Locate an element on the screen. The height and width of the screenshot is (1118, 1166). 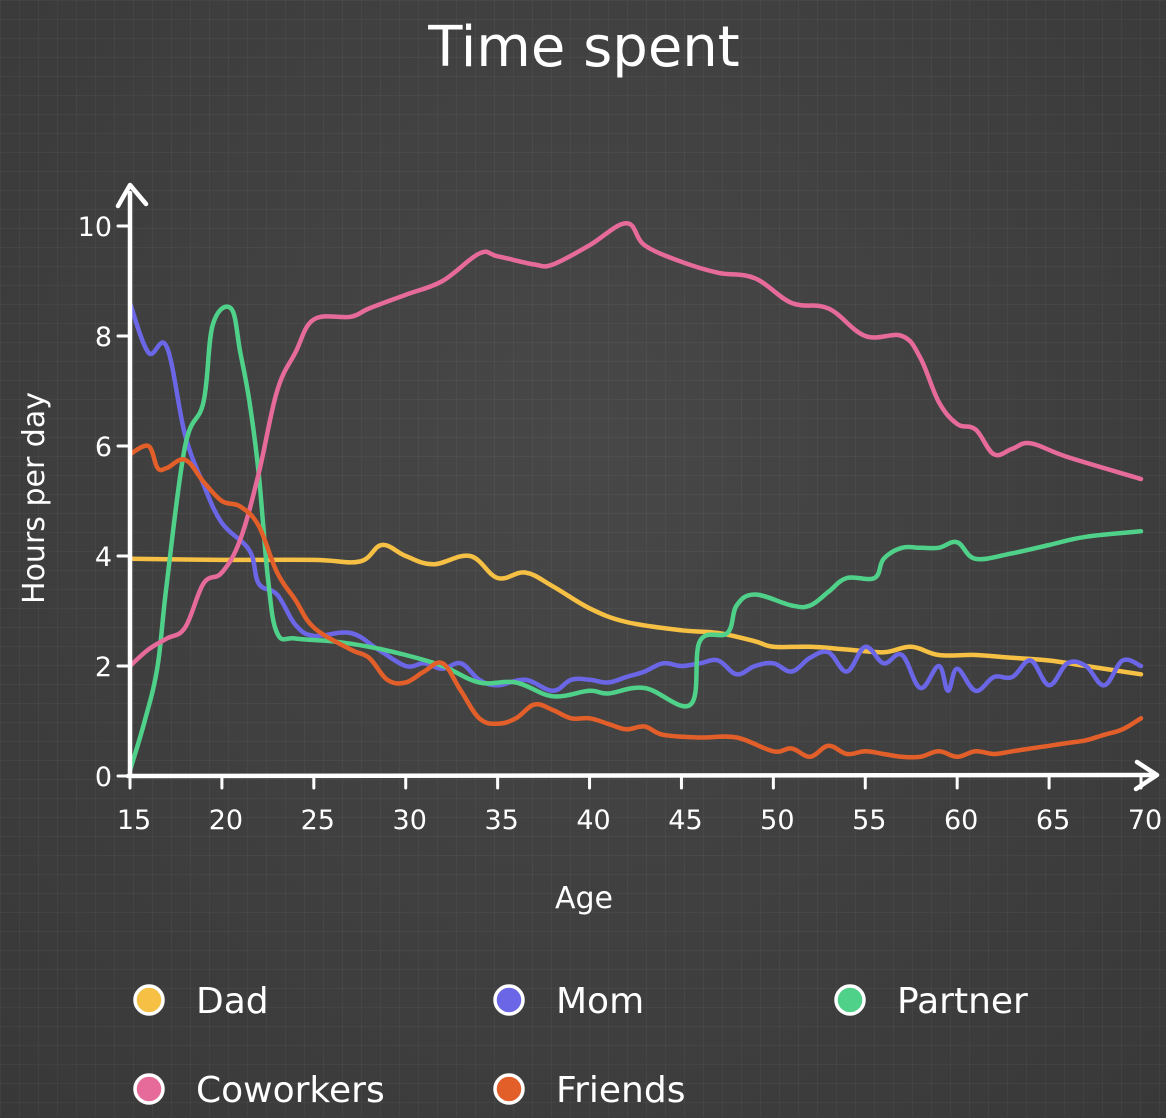
legend-swatch-partner is located at coordinates (850, 1000).